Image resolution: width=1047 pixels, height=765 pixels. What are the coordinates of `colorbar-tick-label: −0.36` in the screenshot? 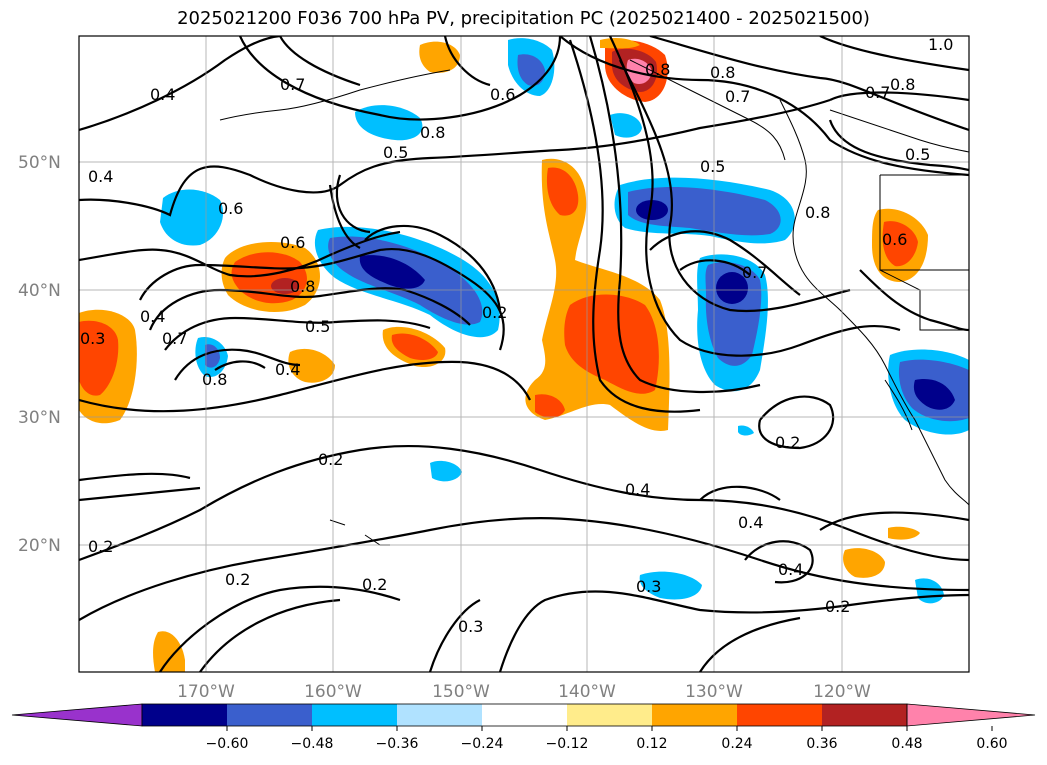 It's located at (397, 744).